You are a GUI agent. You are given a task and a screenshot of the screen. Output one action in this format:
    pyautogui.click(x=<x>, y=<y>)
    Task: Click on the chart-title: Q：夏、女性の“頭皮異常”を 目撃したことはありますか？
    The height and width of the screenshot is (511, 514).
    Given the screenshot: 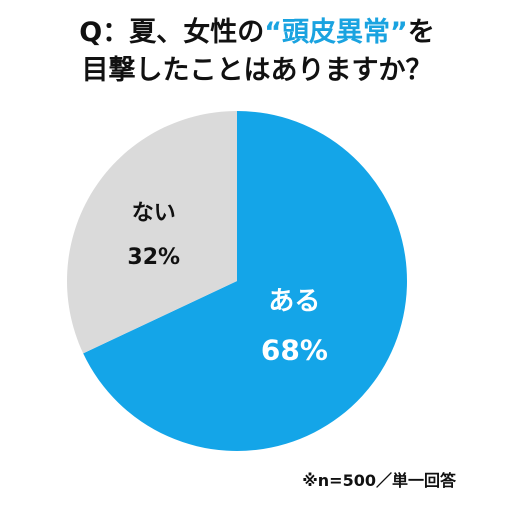 What is the action you would take?
    pyautogui.click(x=257, y=52)
    